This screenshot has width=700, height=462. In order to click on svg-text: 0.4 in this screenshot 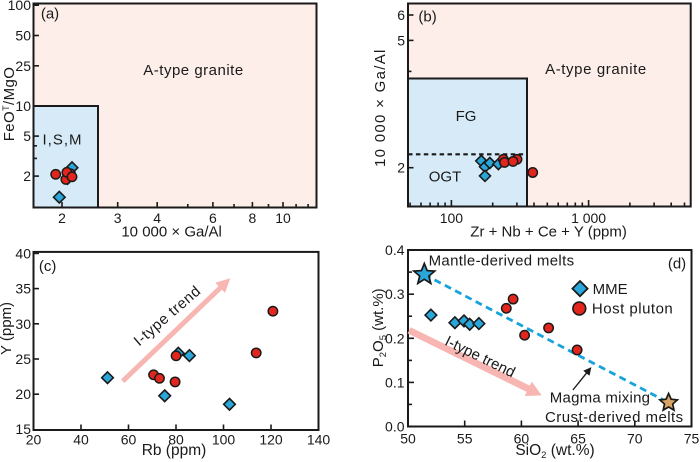, I will do `click(395, 250)`.